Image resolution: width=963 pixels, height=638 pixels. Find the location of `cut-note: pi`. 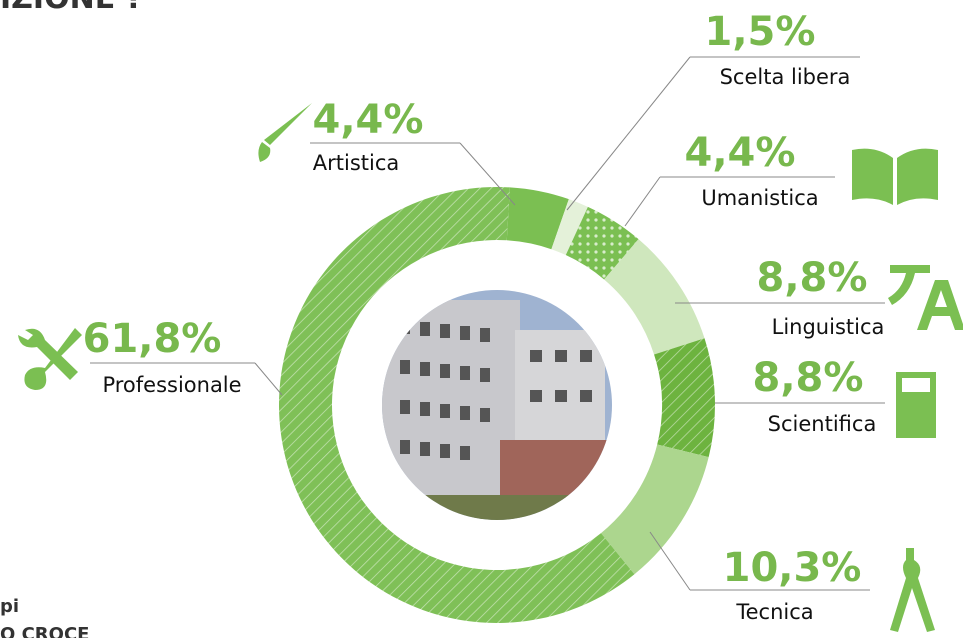

cut-note: pi is located at coordinates (9, 606).